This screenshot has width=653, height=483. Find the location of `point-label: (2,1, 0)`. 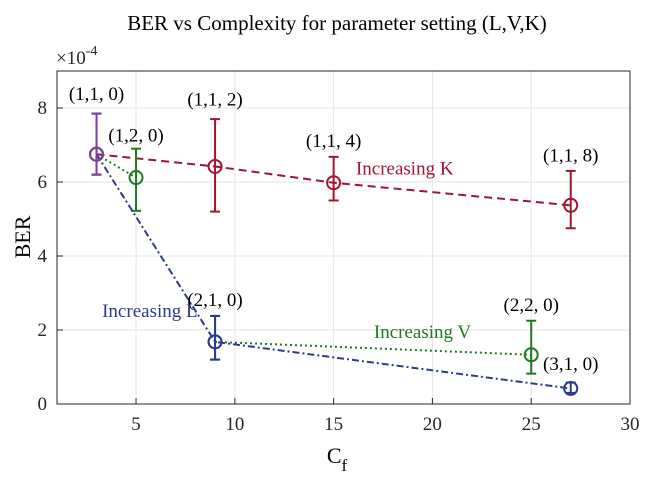

point-label: (2,1, 0) is located at coordinates (214, 300).